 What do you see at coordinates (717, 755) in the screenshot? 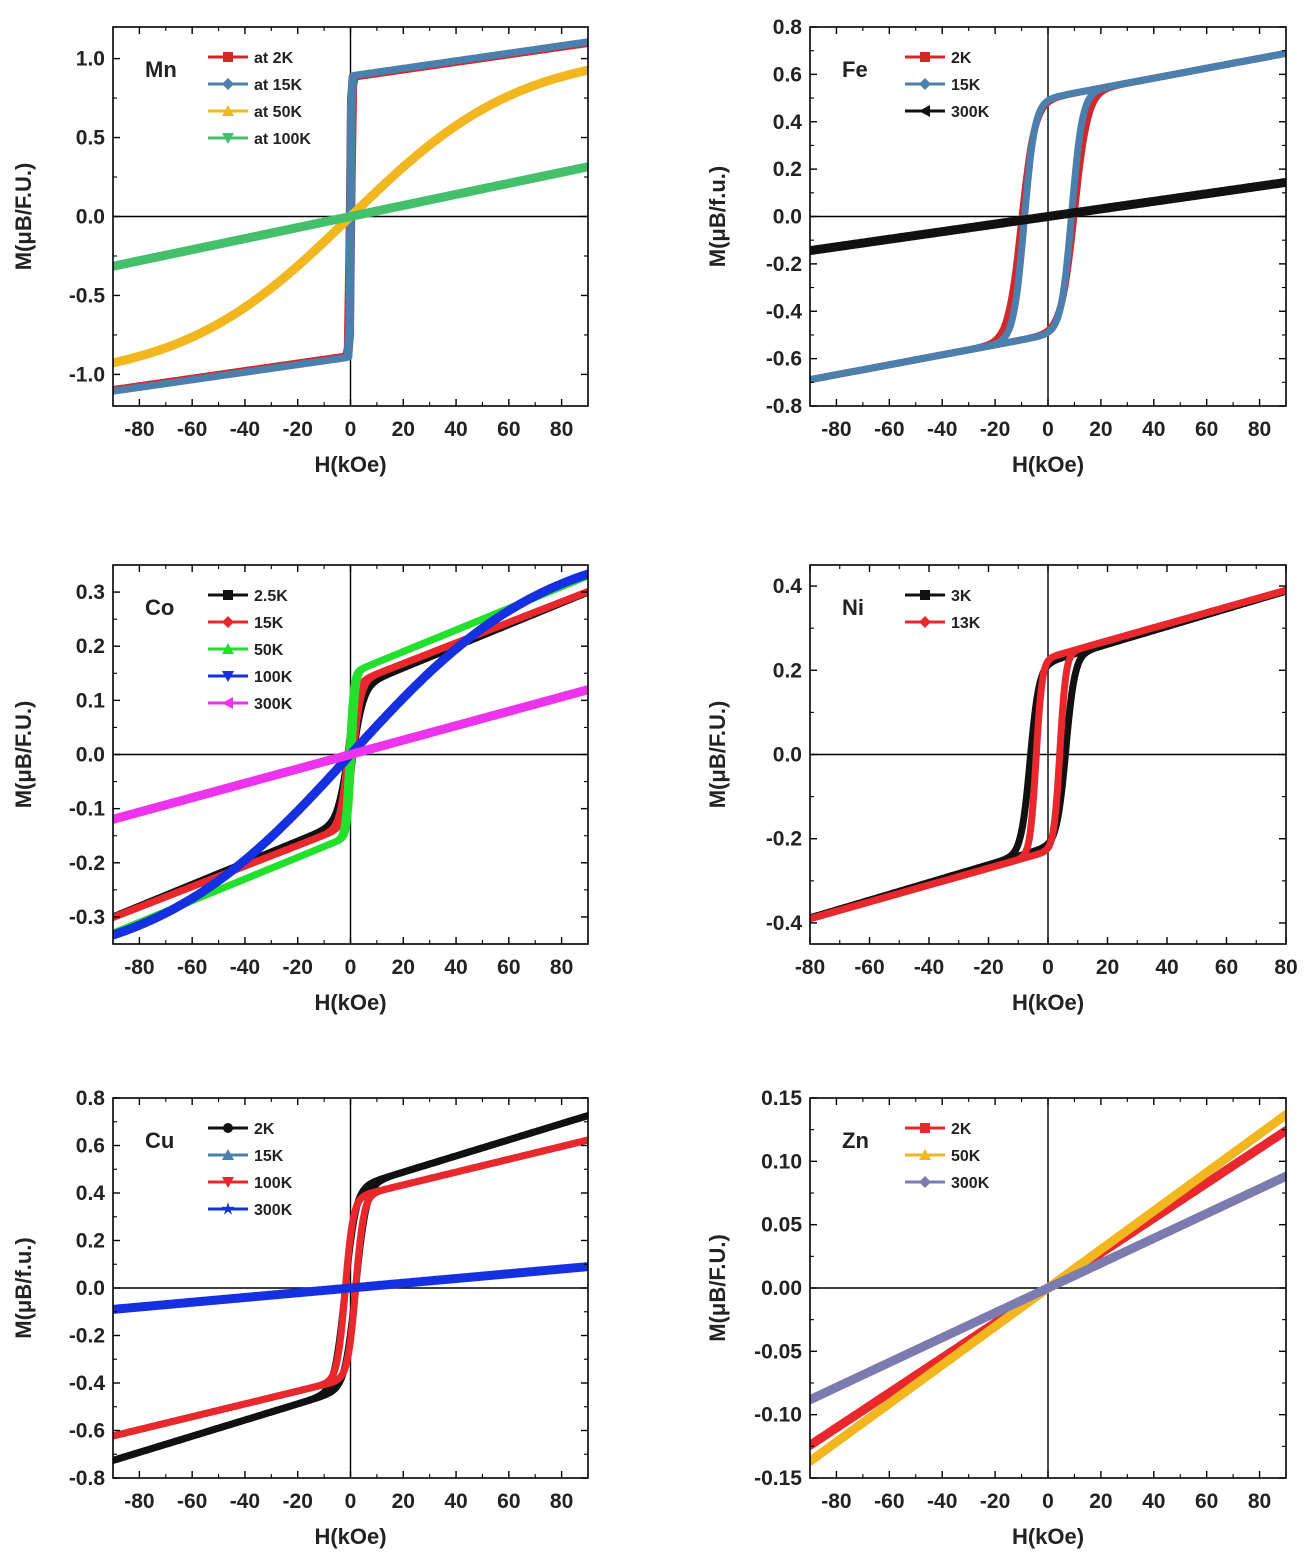
I see `y-axis-label: M(μB/F.U.)` at bounding box center [717, 755].